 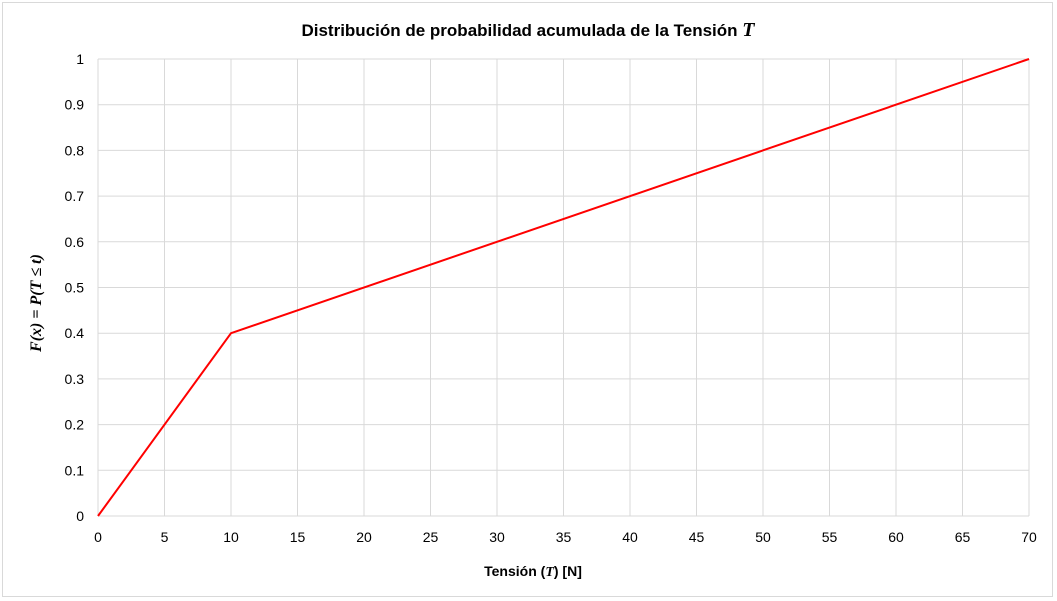 What do you see at coordinates (75, 242) in the screenshot?
I see `y-tick-label: 0.6` at bounding box center [75, 242].